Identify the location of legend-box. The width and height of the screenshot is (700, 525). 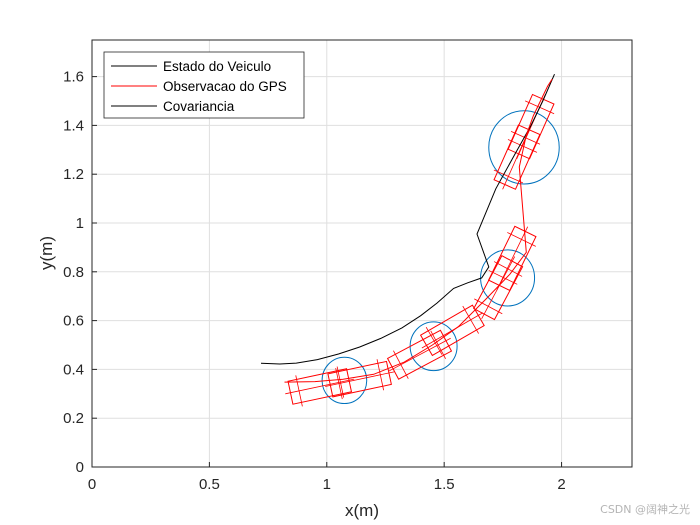
(204, 85).